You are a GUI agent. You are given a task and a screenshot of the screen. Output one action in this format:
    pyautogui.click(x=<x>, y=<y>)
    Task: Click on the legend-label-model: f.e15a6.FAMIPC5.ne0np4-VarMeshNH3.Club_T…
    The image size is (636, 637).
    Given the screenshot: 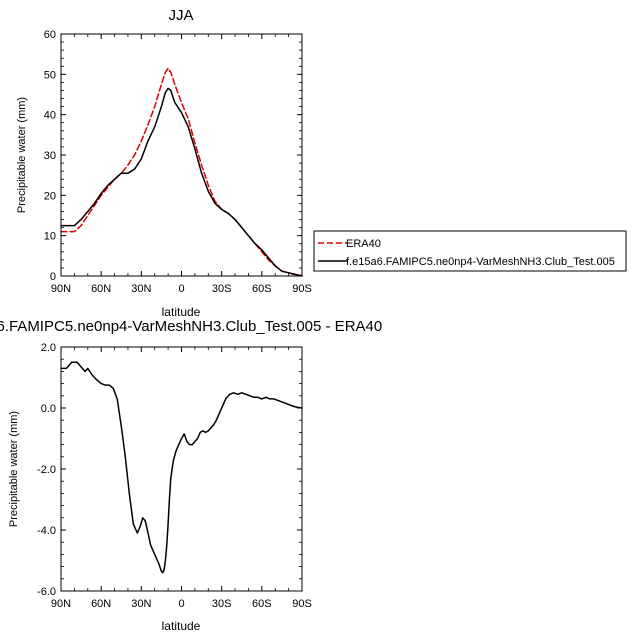 What is the action you would take?
    pyautogui.click(x=480, y=262)
    